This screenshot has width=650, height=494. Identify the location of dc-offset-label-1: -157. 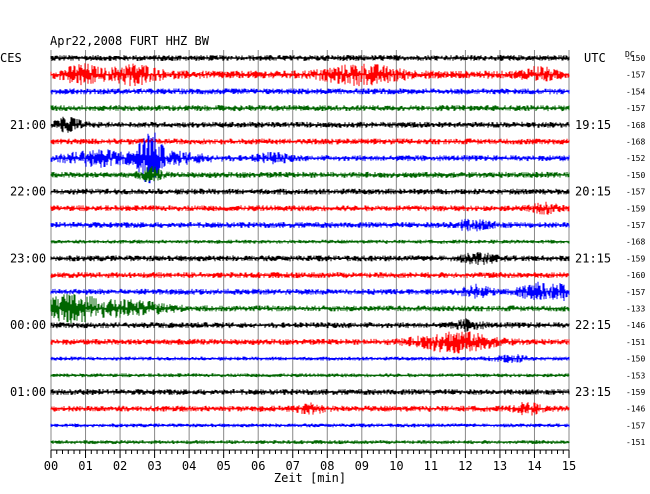
(635, 75).